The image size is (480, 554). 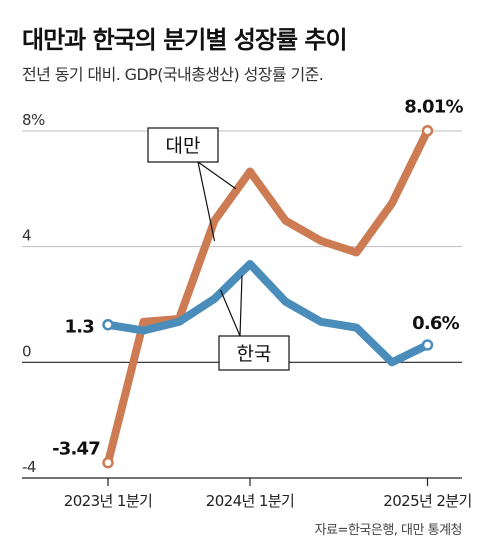 What do you see at coordinates (26, 351) in the screenshot?
I see `y-tick-label: 0` at bounding box center [26, 351].